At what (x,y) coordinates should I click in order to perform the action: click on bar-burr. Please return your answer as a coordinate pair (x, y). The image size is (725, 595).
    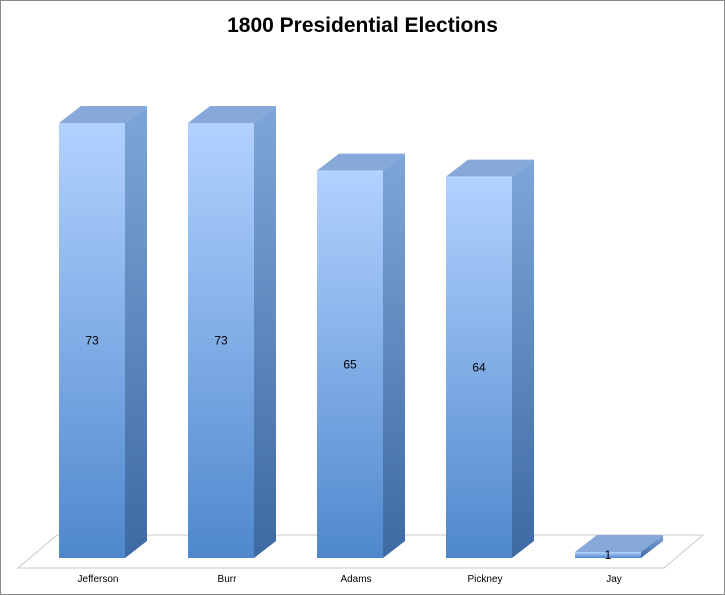
    Looking at the image, I should click on (232, 332).